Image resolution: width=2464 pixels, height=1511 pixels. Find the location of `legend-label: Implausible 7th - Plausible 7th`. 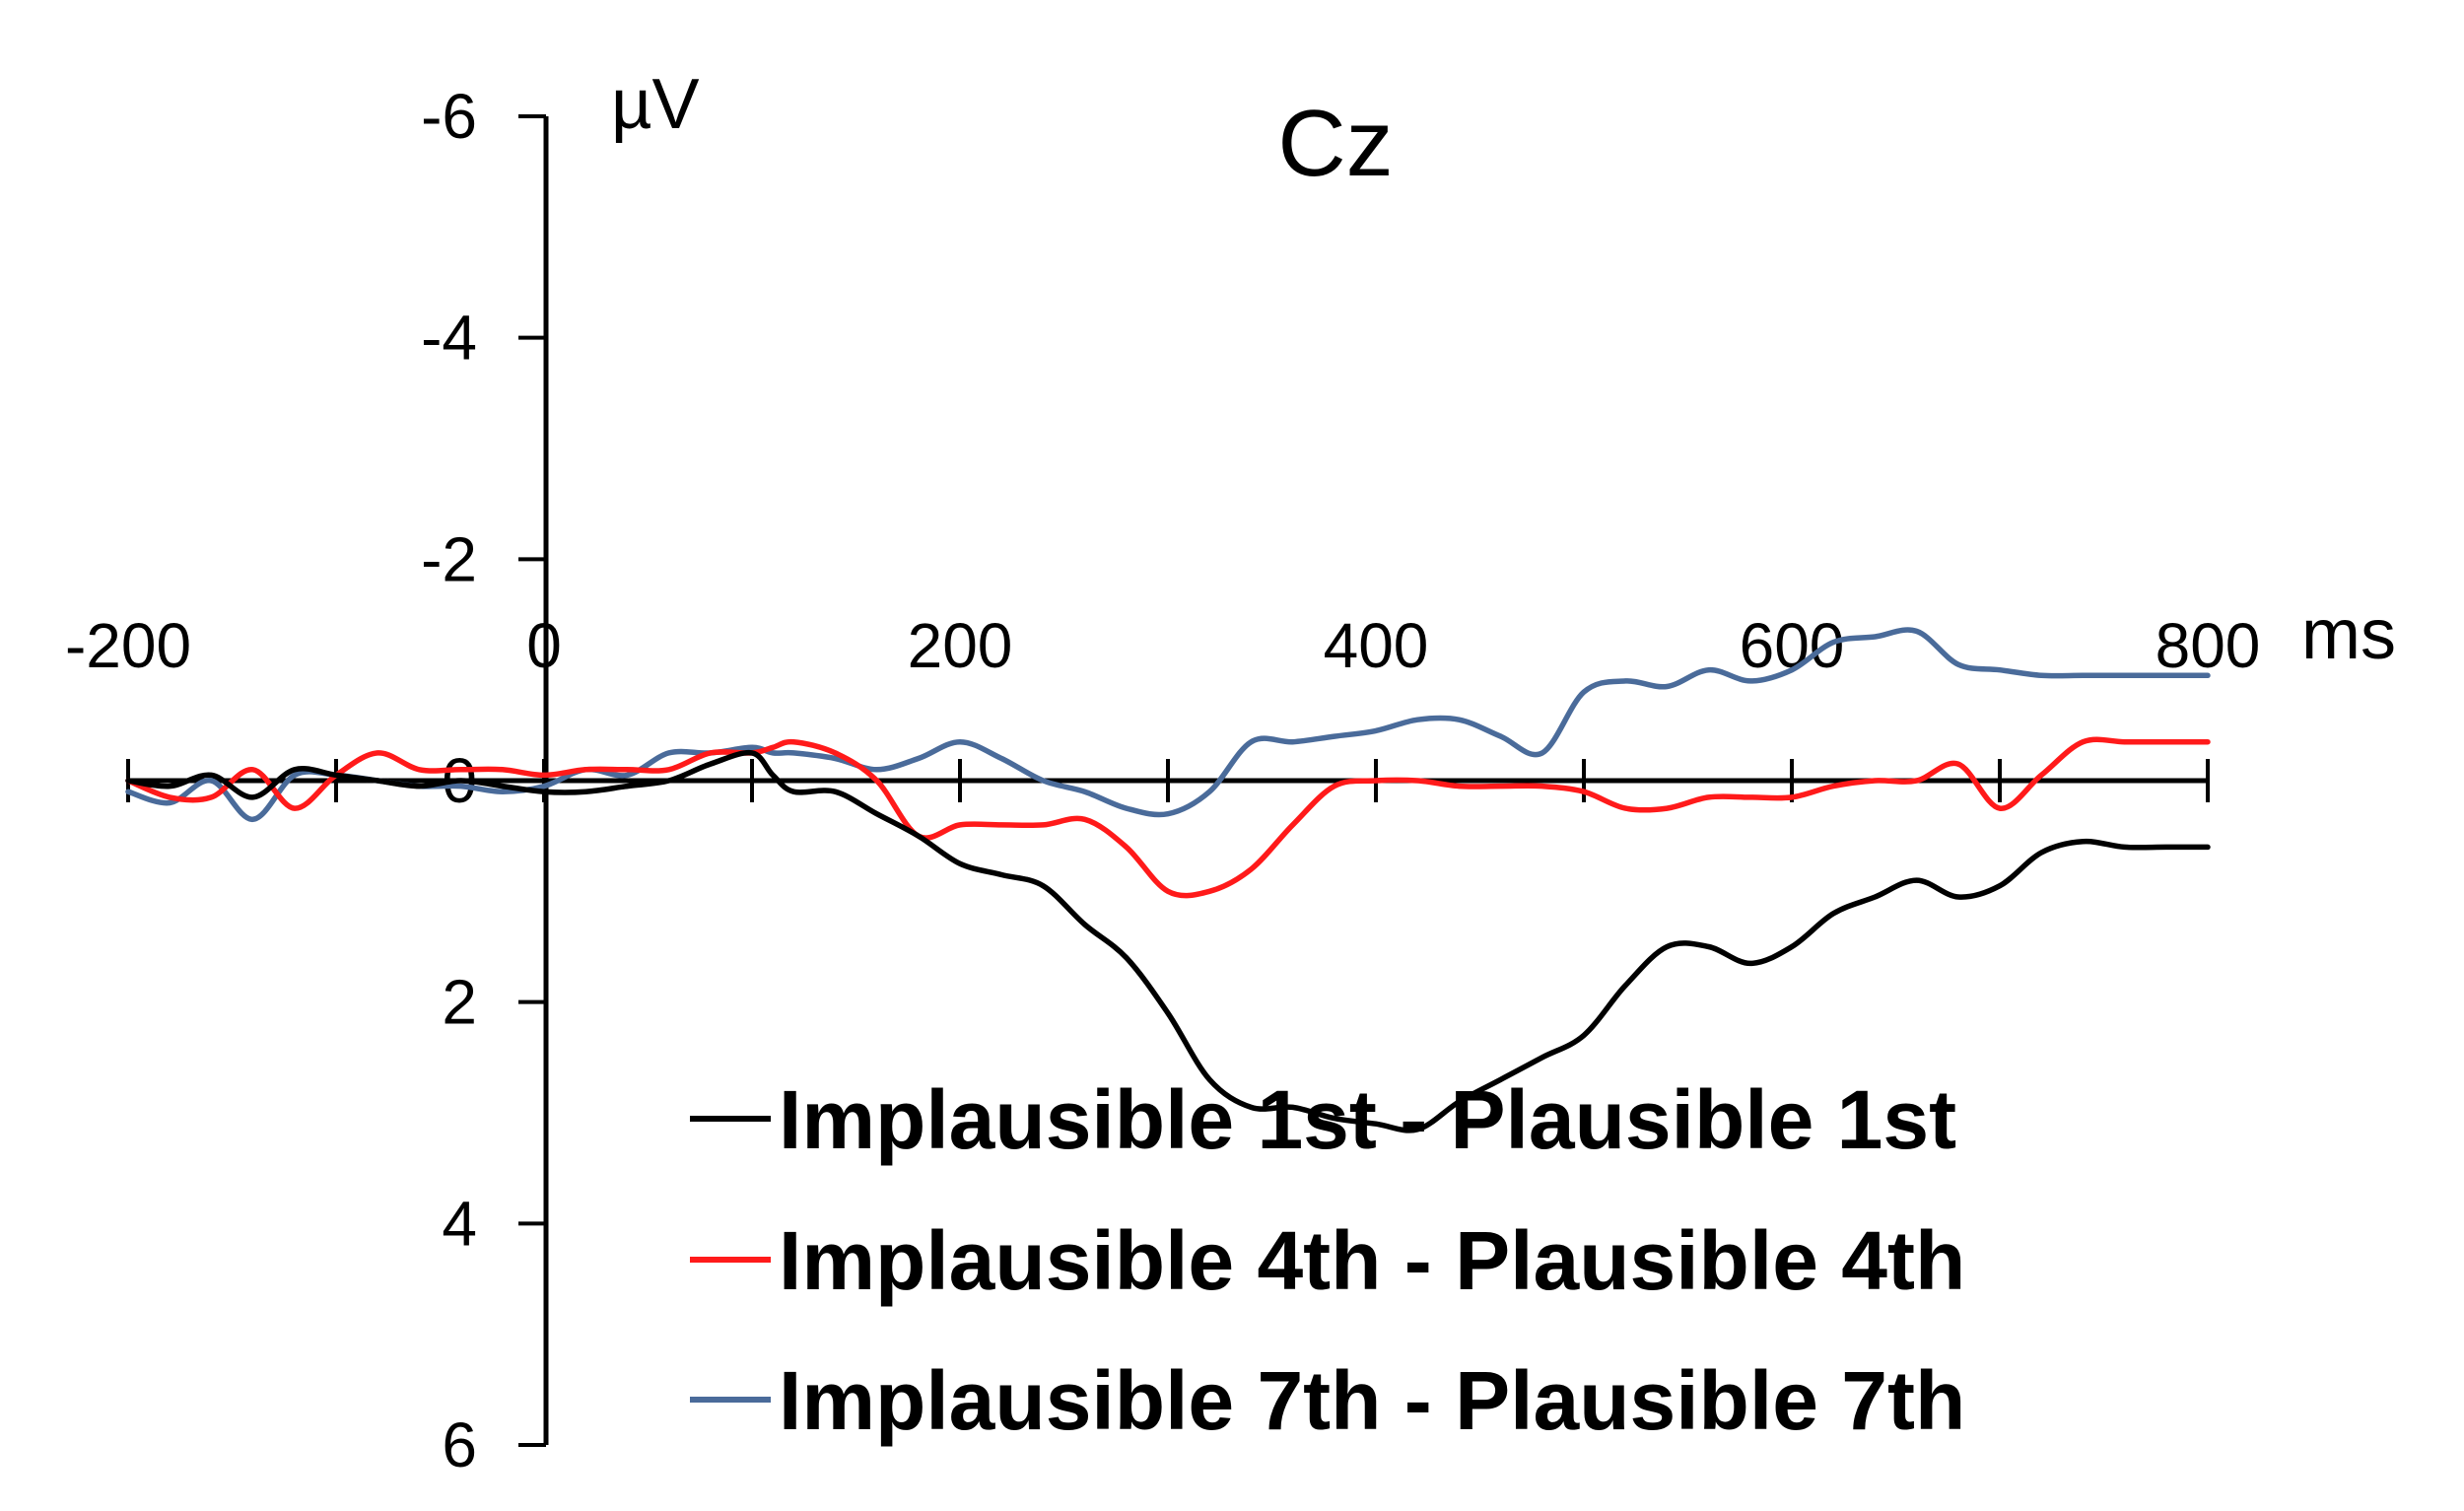

legend-label: Implausible 7th - Plausible 7th is located at coordinates (1372, 1400).